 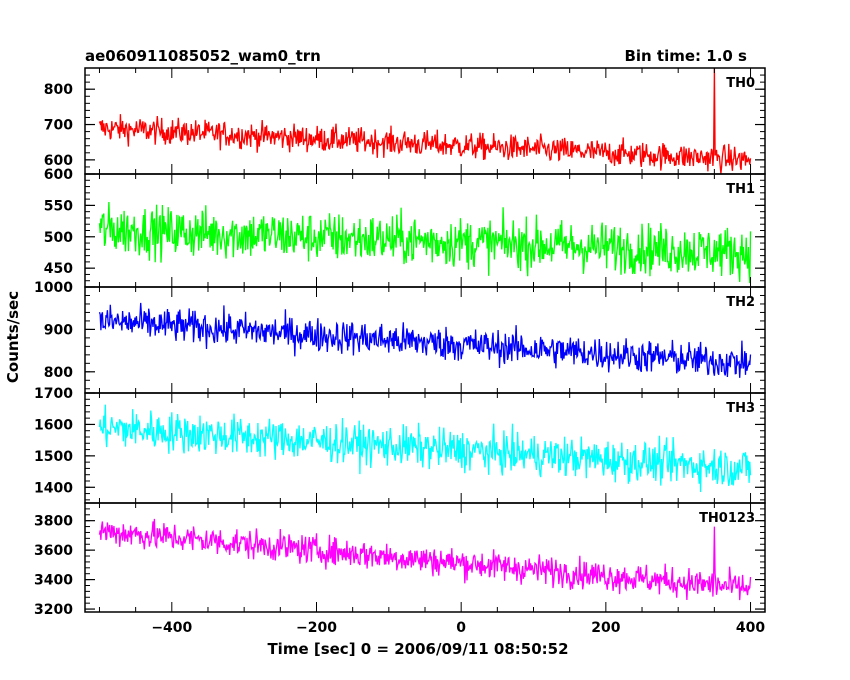 What do you see at coordinates (58, 269) in the screenshot?
I see `y-tick-label: 450` at bounding box center [58, 269].